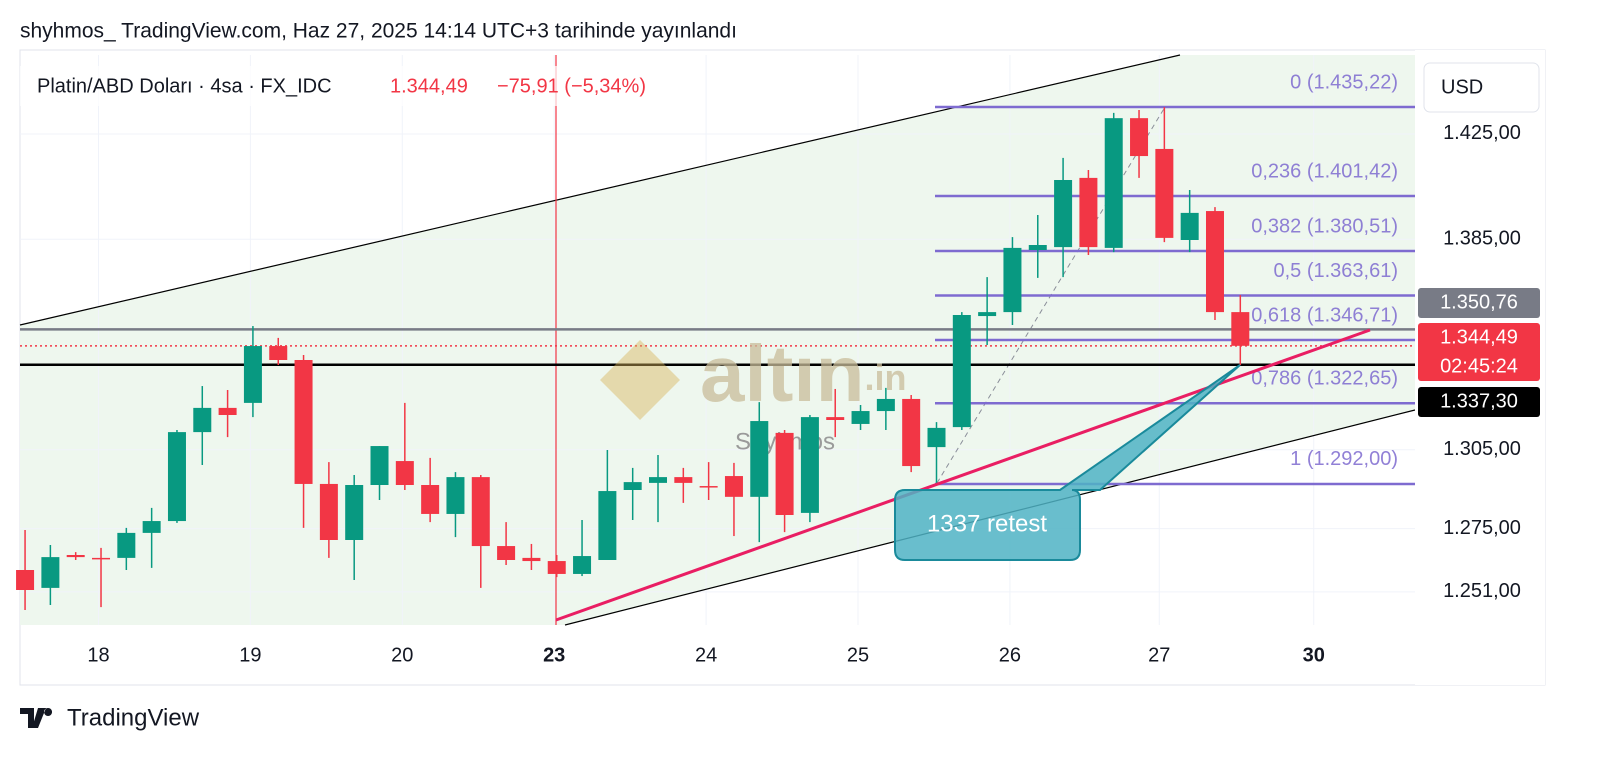 The width and height of the screenshot is (1600, 774). Describe the element at coordinates (1482, 528) in the screenshot. I see `y-tick-label: 1.275,00` at that location.